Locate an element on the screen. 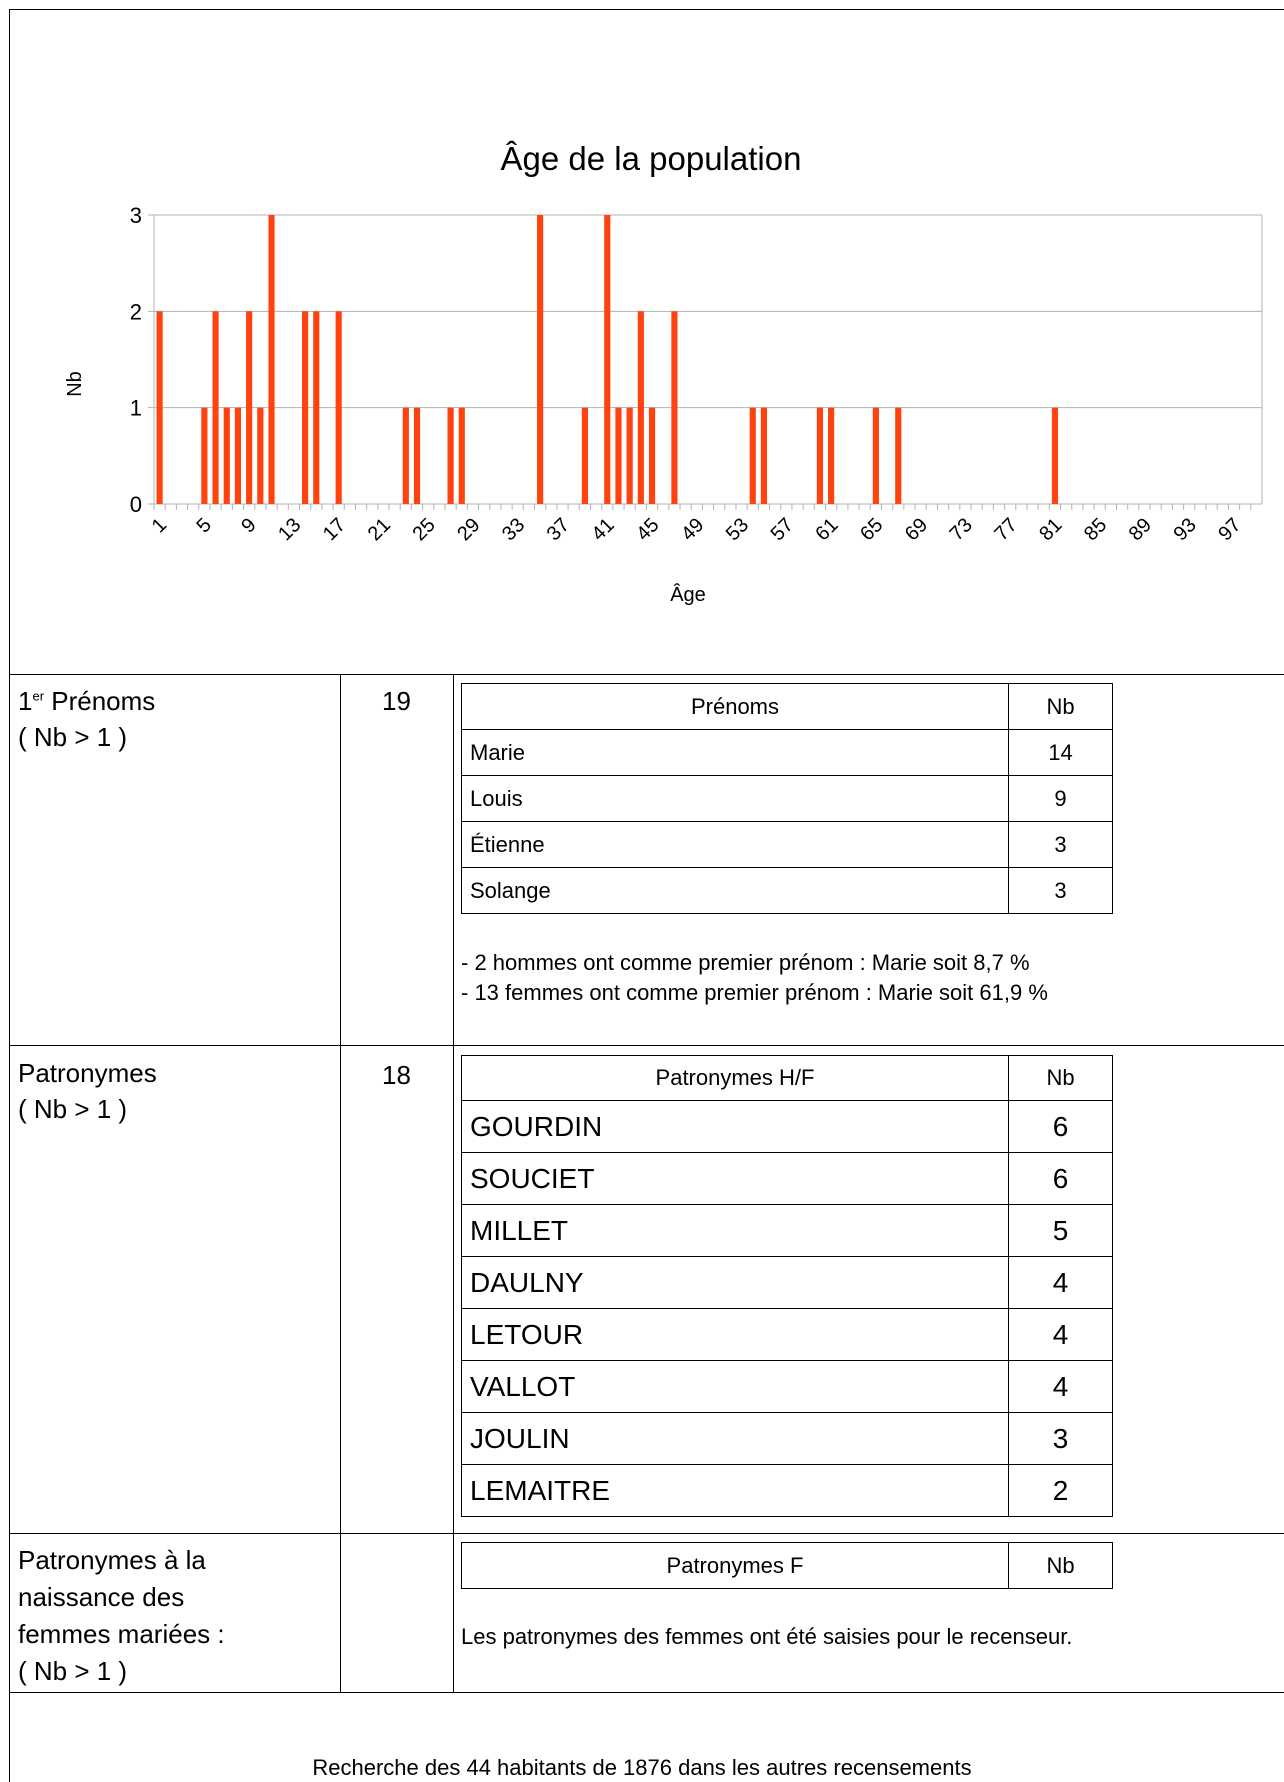 This screenshot has height=1782, width=1284. table-row: Louis 9 is located at coordinates (787, 798).